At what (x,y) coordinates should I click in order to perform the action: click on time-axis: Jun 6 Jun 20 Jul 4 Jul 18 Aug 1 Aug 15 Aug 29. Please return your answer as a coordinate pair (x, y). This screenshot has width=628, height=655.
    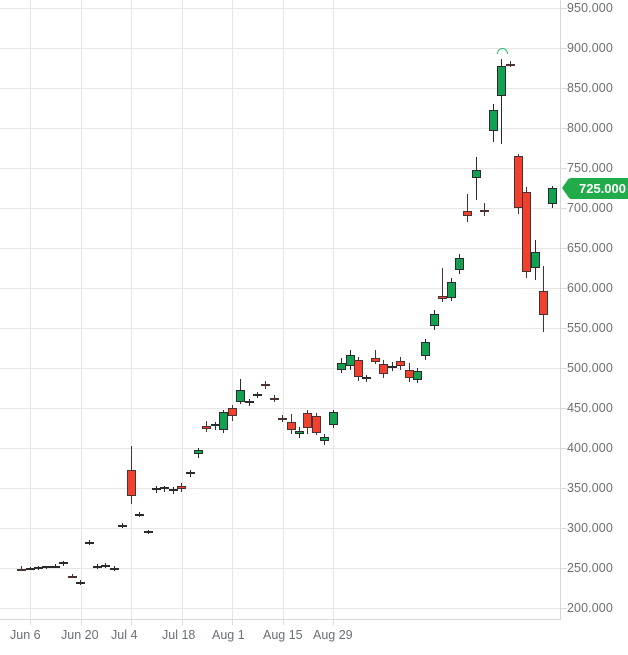
    Looking at the image, I should click on (280, 637).